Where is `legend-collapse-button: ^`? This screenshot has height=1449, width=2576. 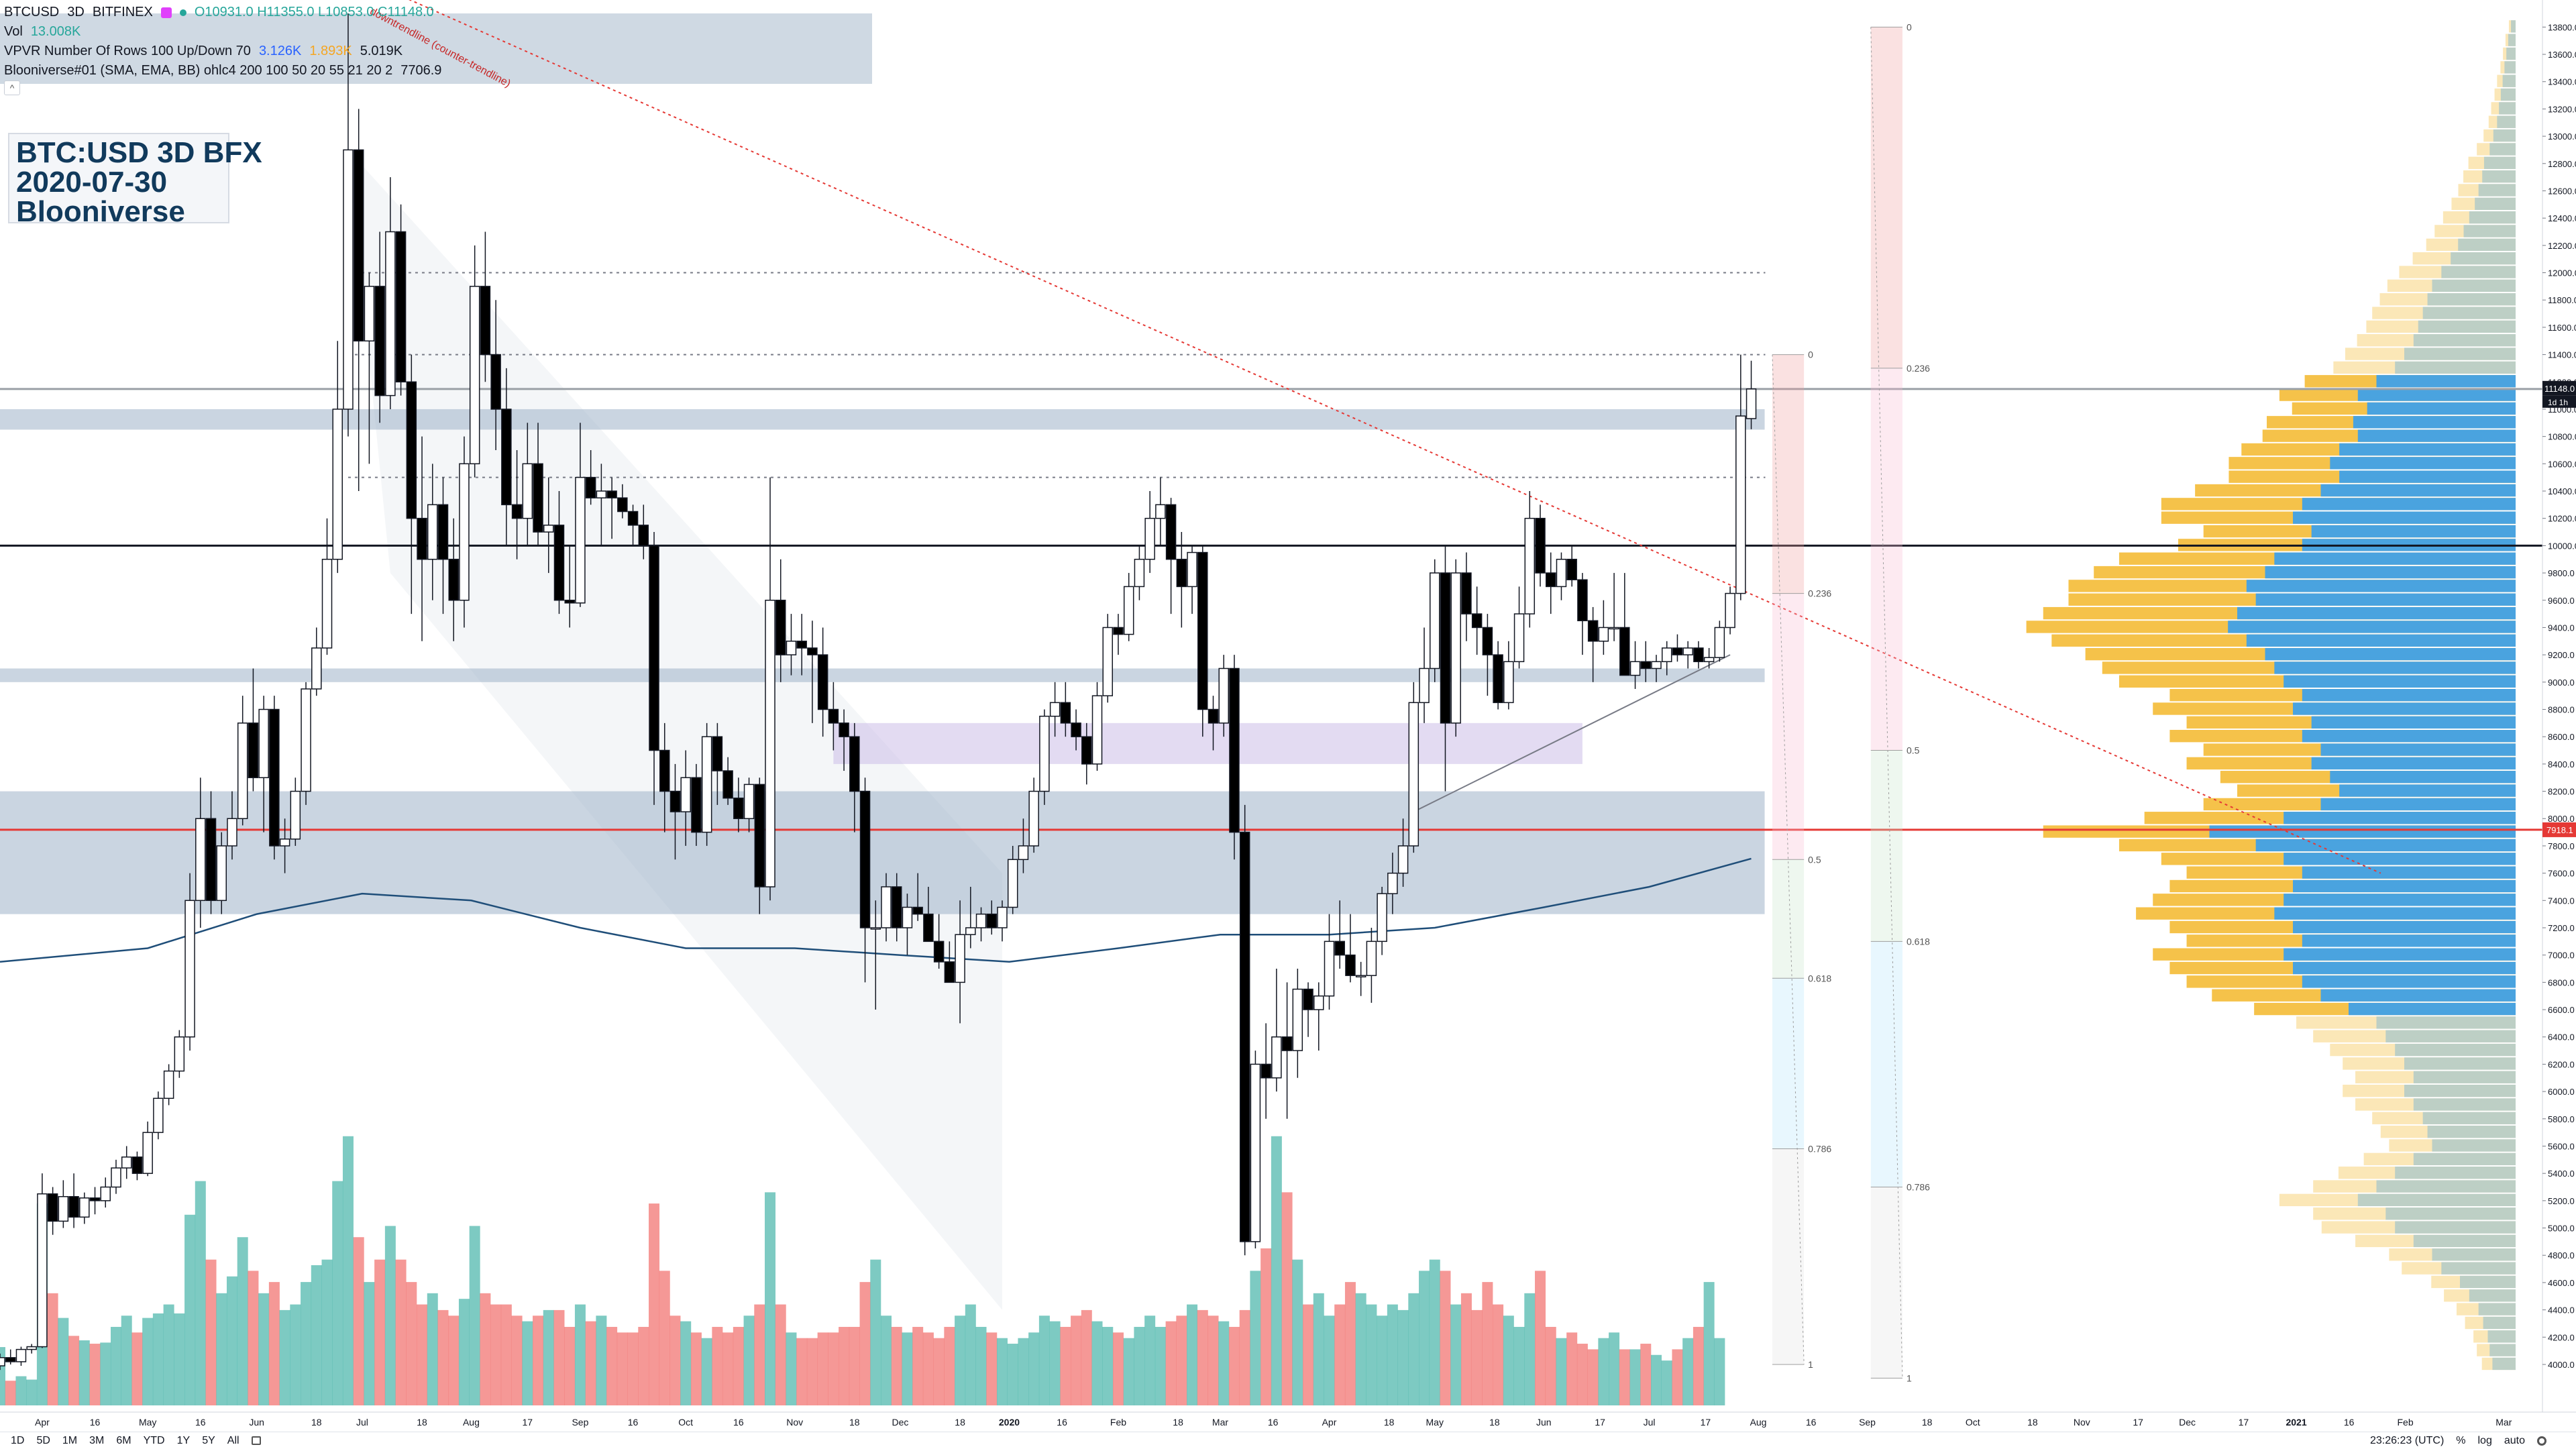
legend-collapse-button: ^ is located at coordinates (12, 87).